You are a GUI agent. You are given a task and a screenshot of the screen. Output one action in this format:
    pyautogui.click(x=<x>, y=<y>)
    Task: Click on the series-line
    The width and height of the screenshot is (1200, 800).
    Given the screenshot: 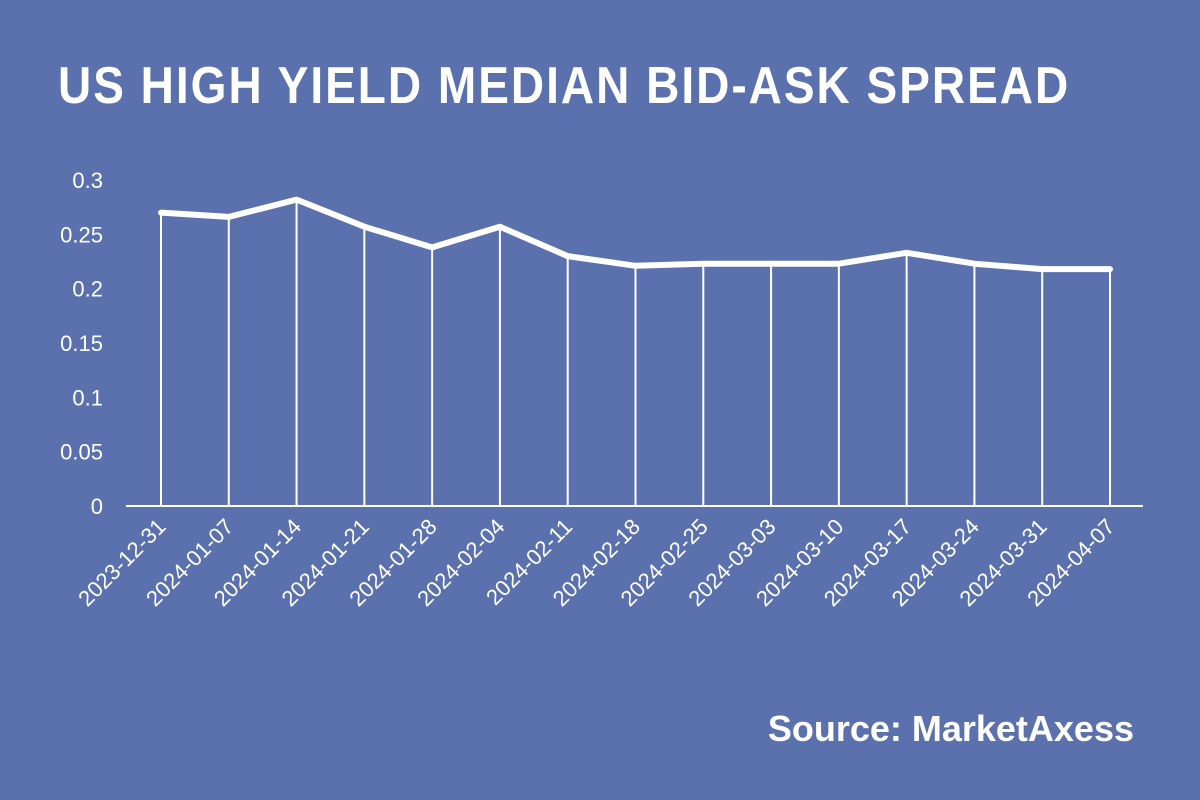 What is the action you would take?
    pyautogui.click(x=635, y=234)
    